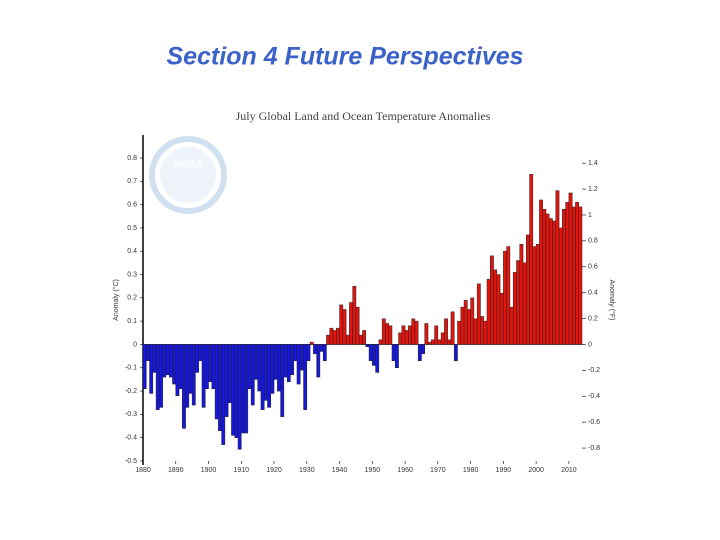  Describe the element at coordinates (143, 470) in the screenshot. I see `x-tick-label: 1880` at that location.